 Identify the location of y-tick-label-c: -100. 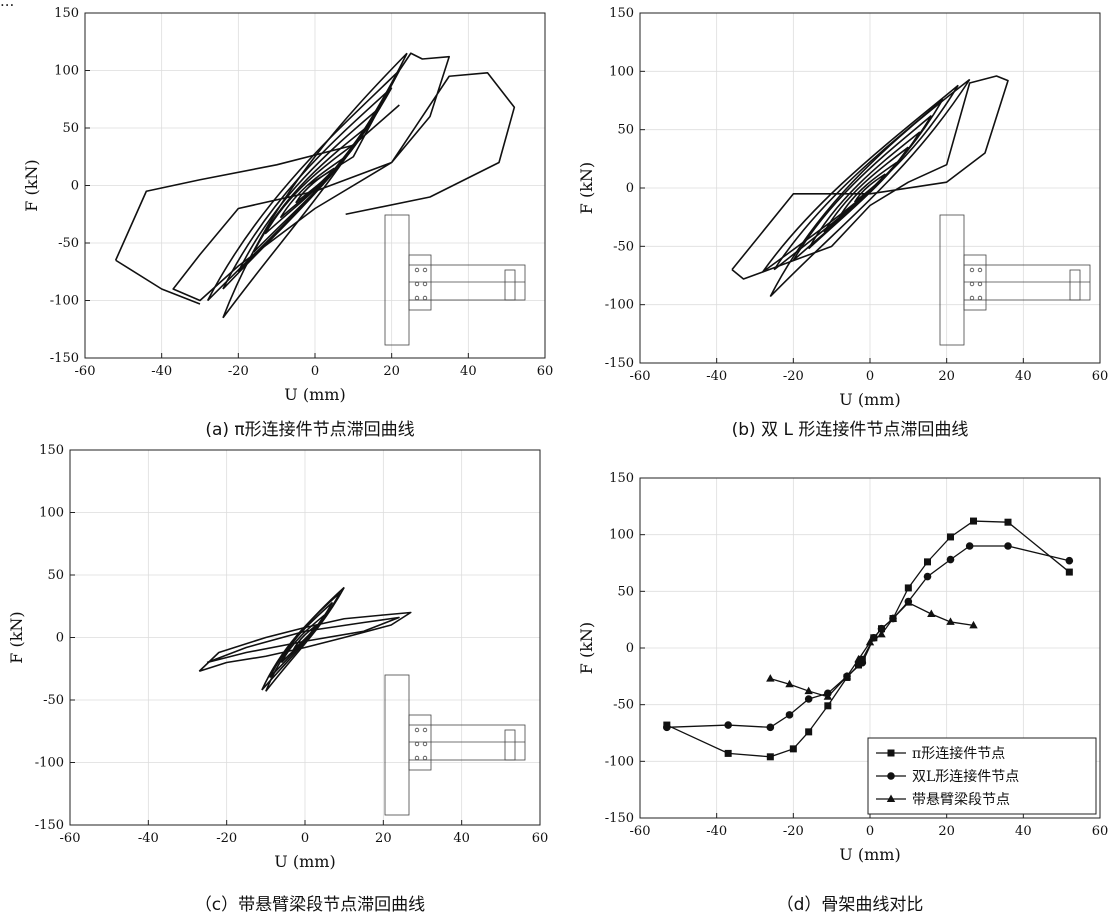
(49, 763).